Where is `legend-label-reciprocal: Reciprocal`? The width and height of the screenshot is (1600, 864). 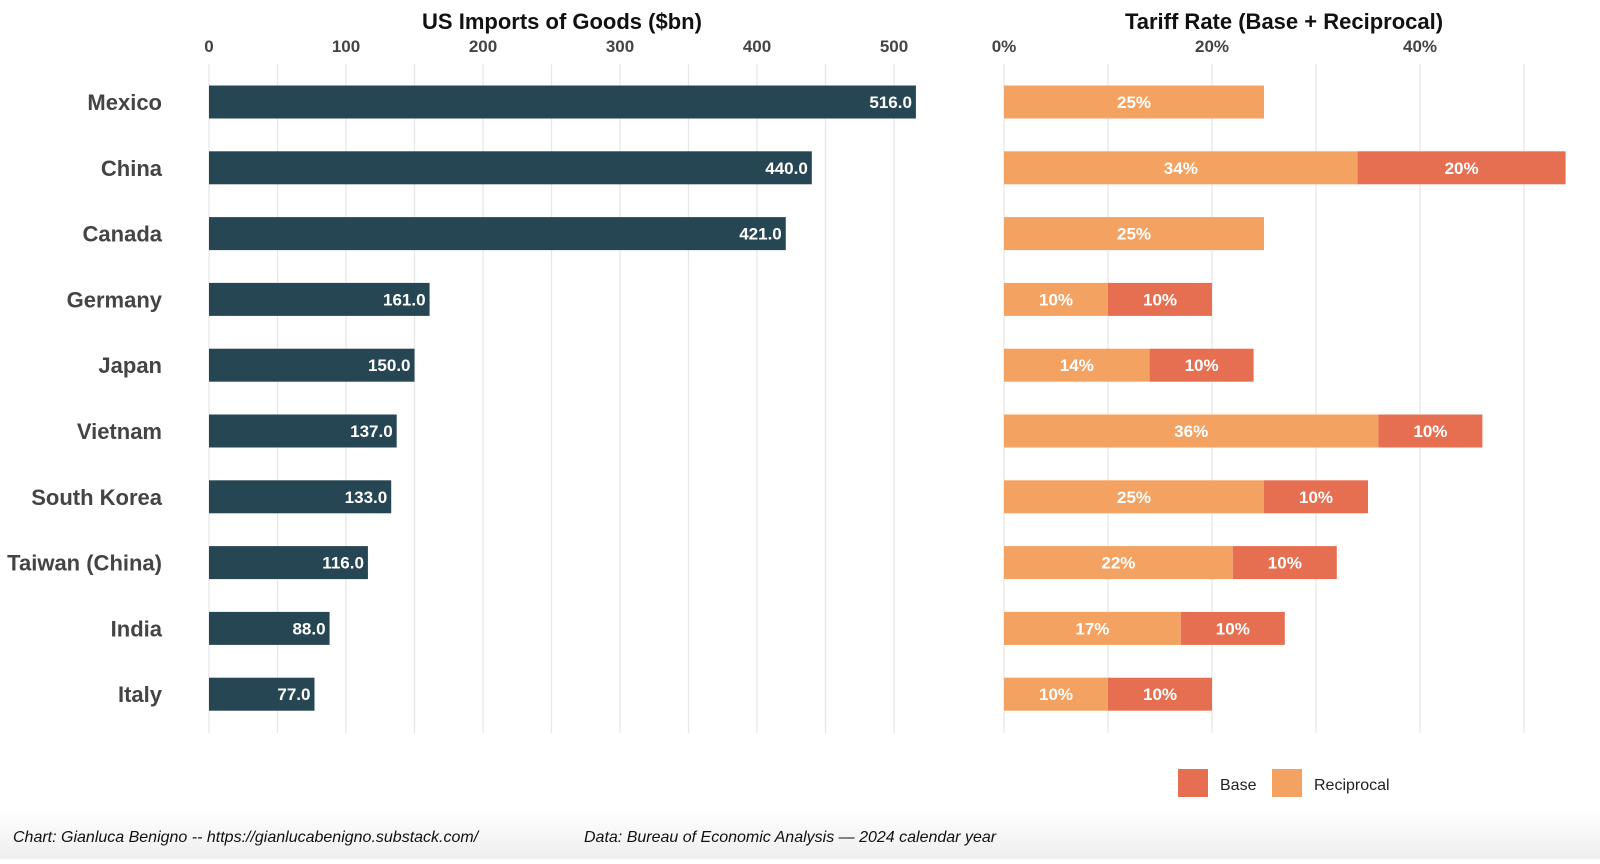
legend-label-reciprocal: Reciprocal is located at coordinates (1352, 785).